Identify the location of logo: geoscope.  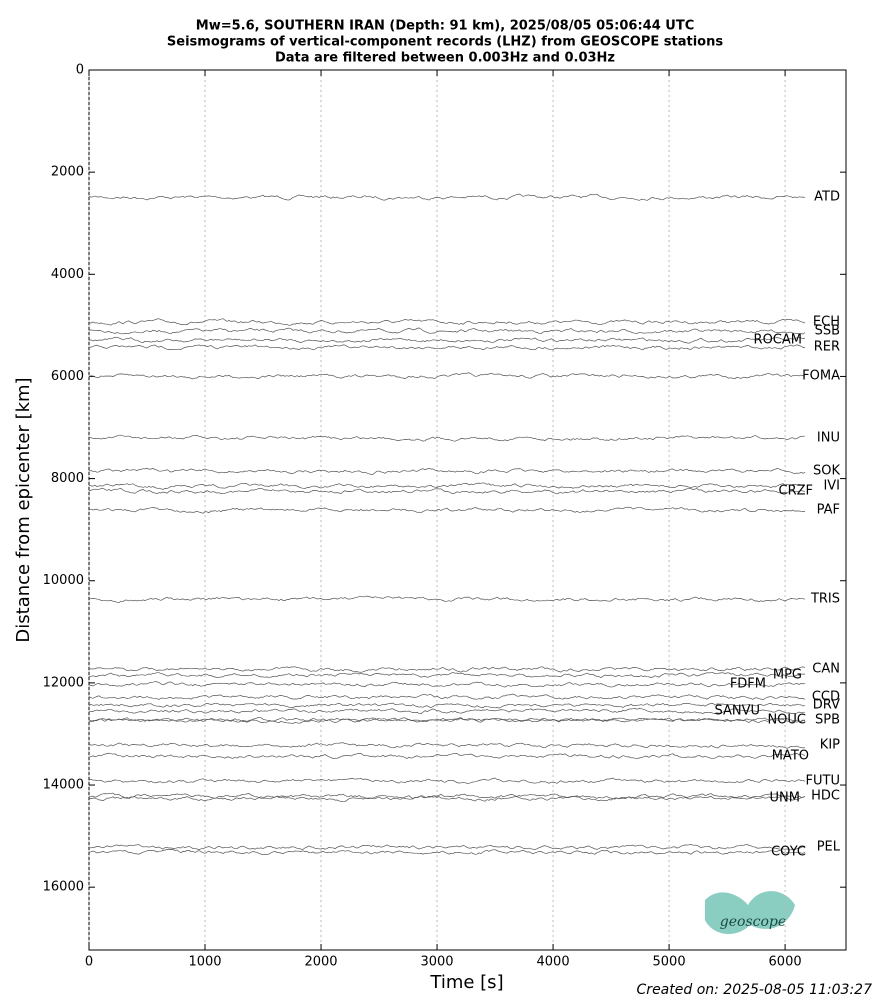
(750, 913).